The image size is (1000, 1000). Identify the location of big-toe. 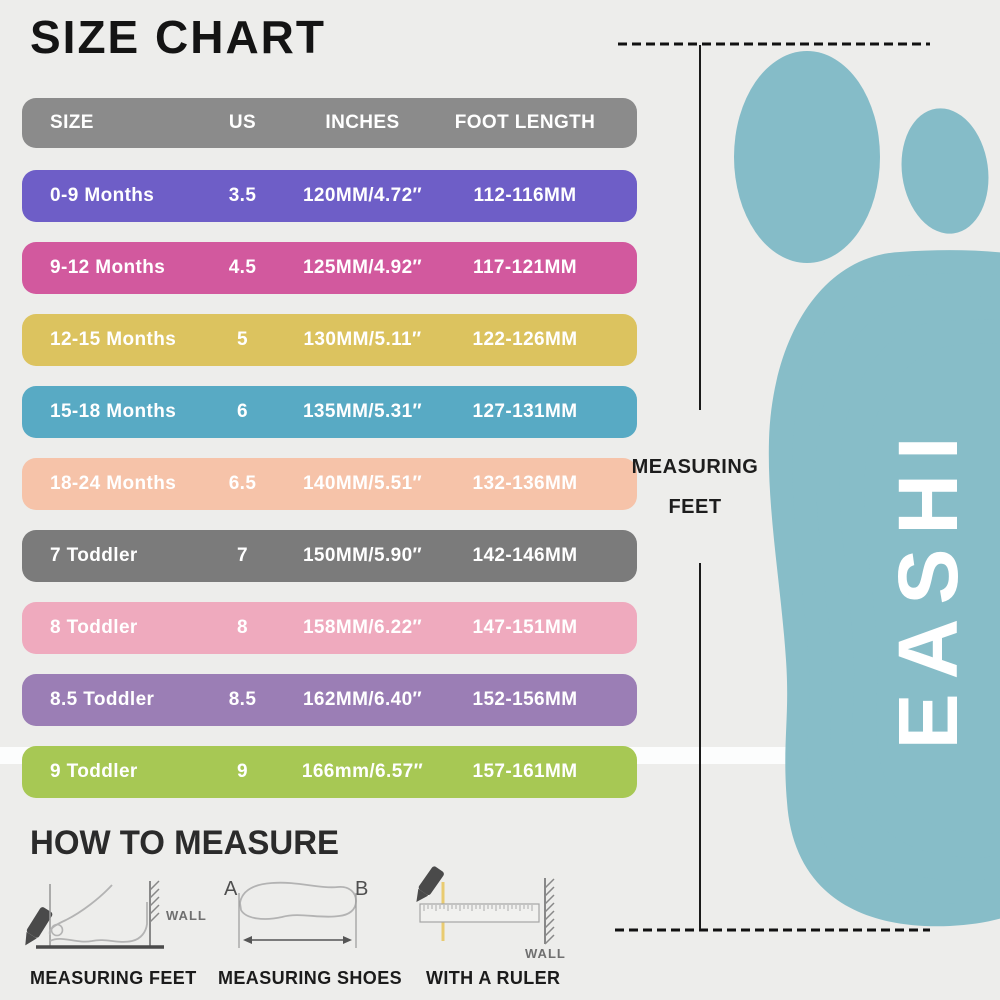
(807, 157).